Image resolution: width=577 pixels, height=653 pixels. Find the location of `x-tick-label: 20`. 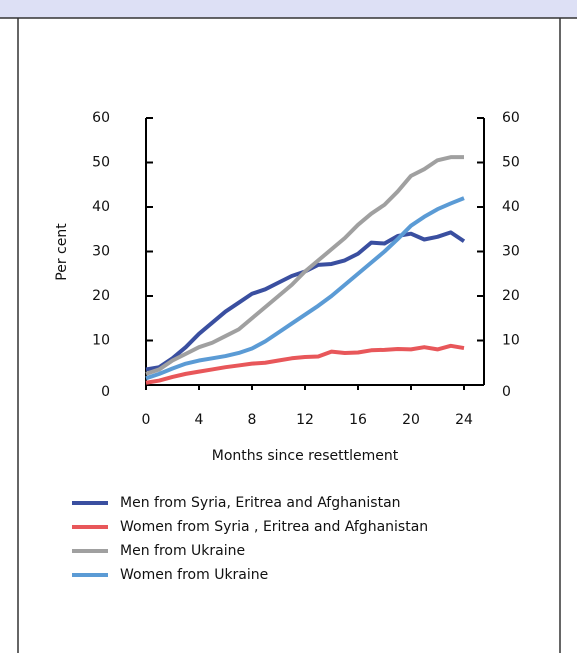

x-tick-label: 20 is located at coordinates (411, 420).